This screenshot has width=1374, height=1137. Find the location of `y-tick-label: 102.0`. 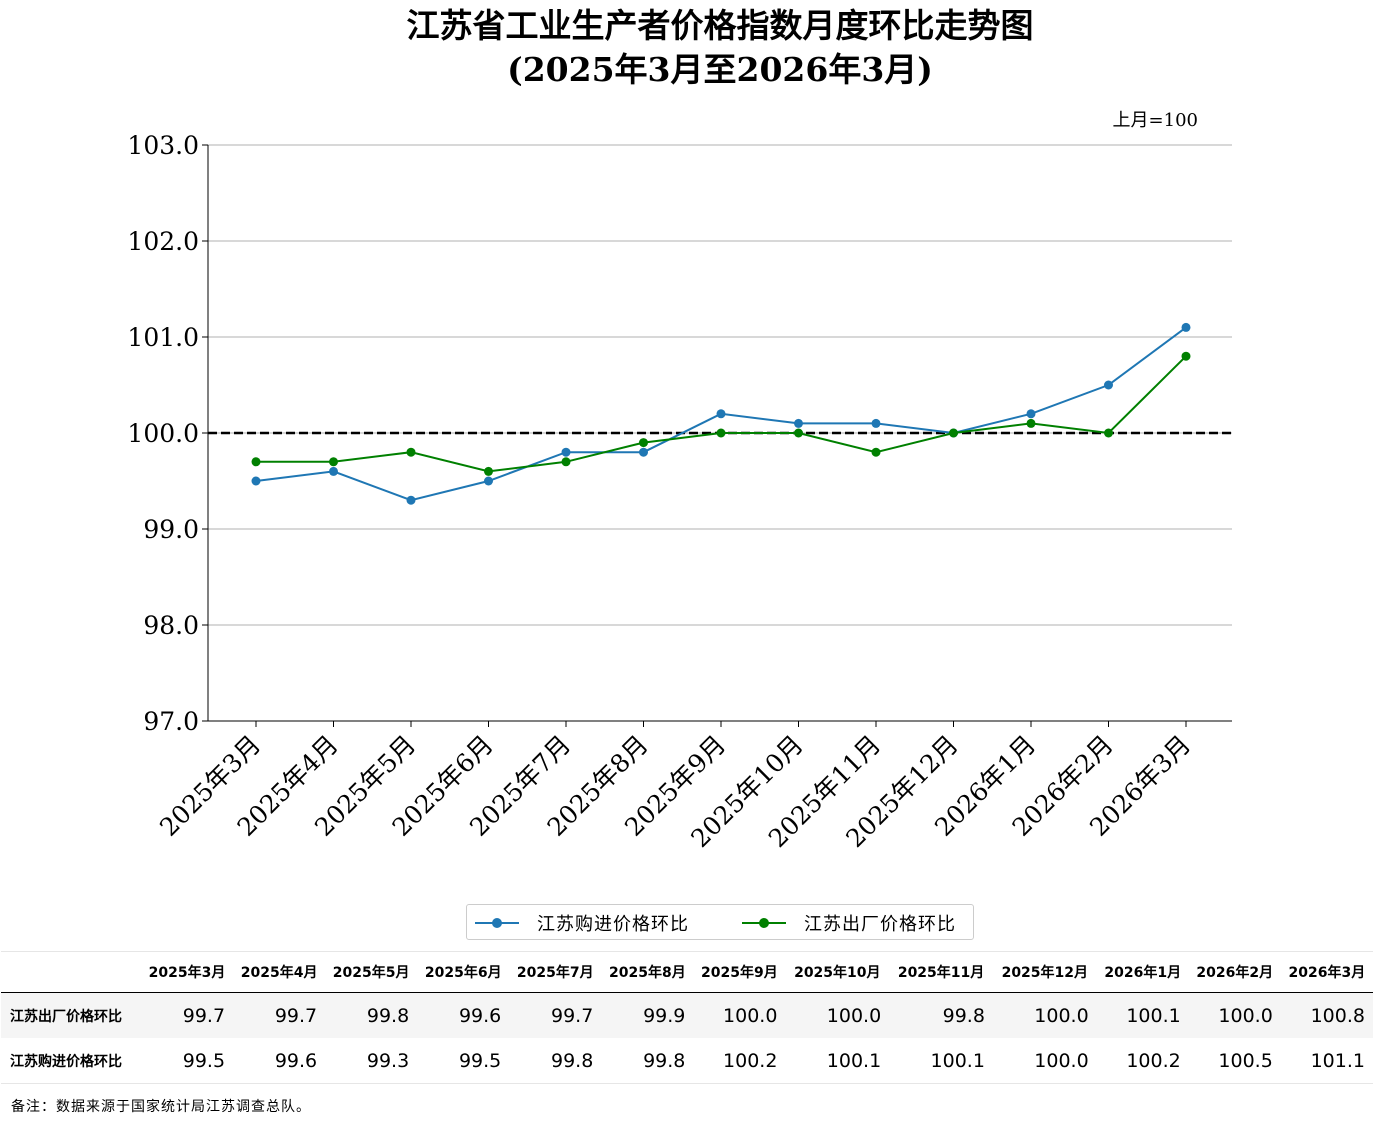

y-tick-label: 102.0 is located at coordinates (163, 241).